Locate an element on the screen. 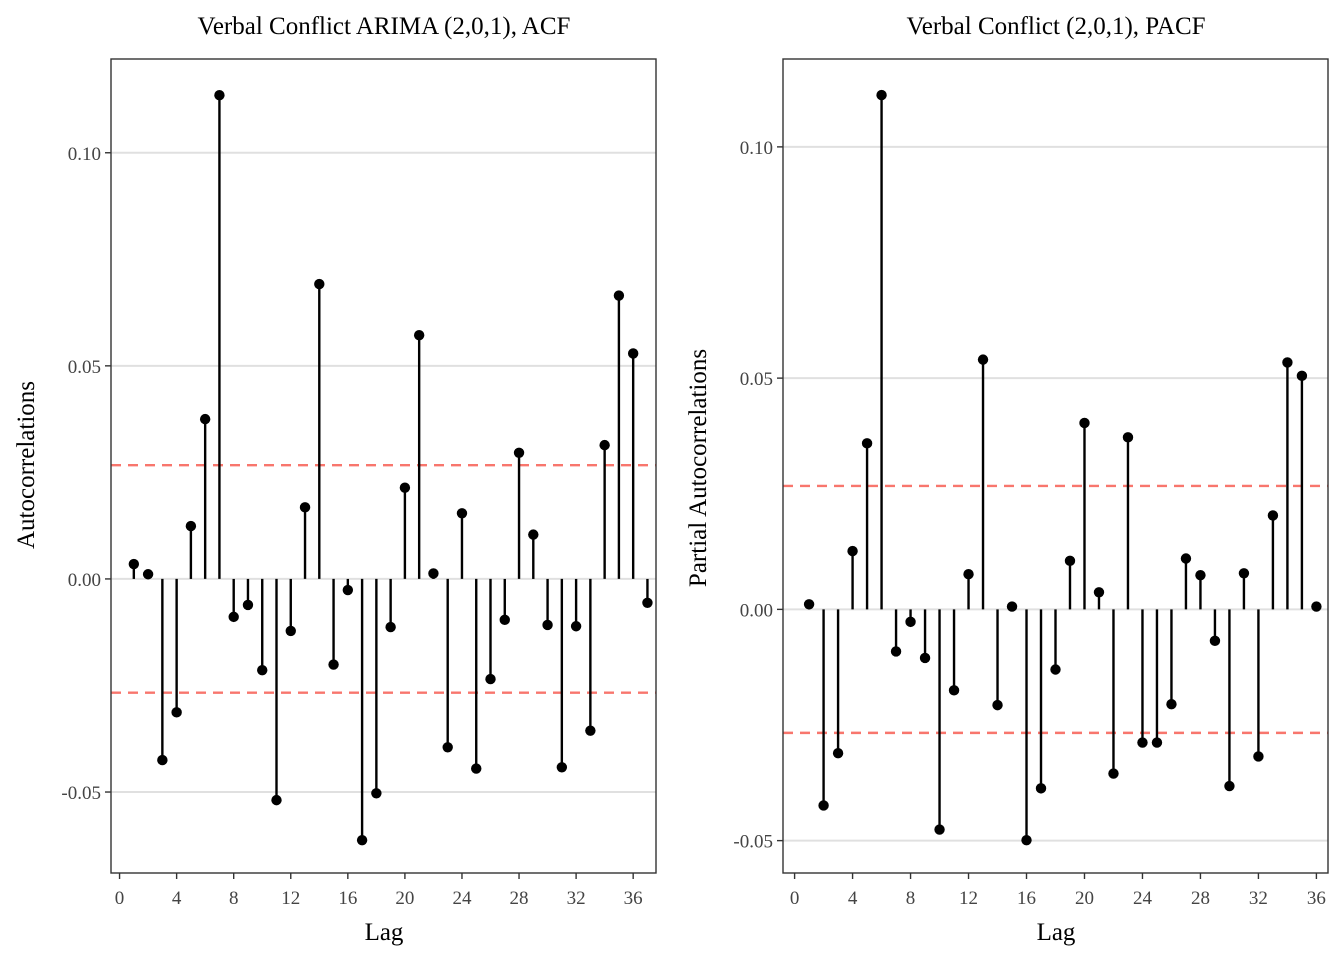 The height and width of the screenshot is (960, 1344). acf-x-tick-label: 0 is located at coordinates (120, 898).